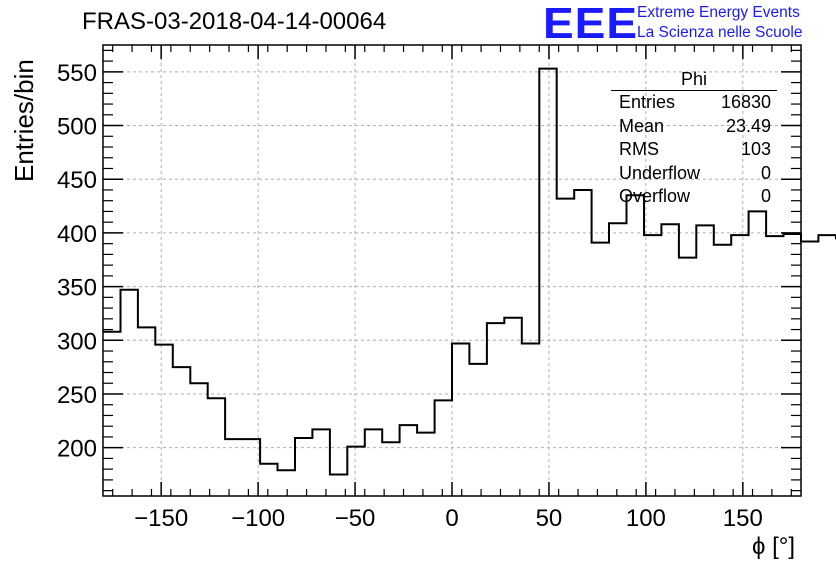 The height and width of the screenshot is (572, 836). What do you see at coordinates (694, 197) in the screenshot?
I see `stats-row: Overflow 0` at bounding box center [694, 197].